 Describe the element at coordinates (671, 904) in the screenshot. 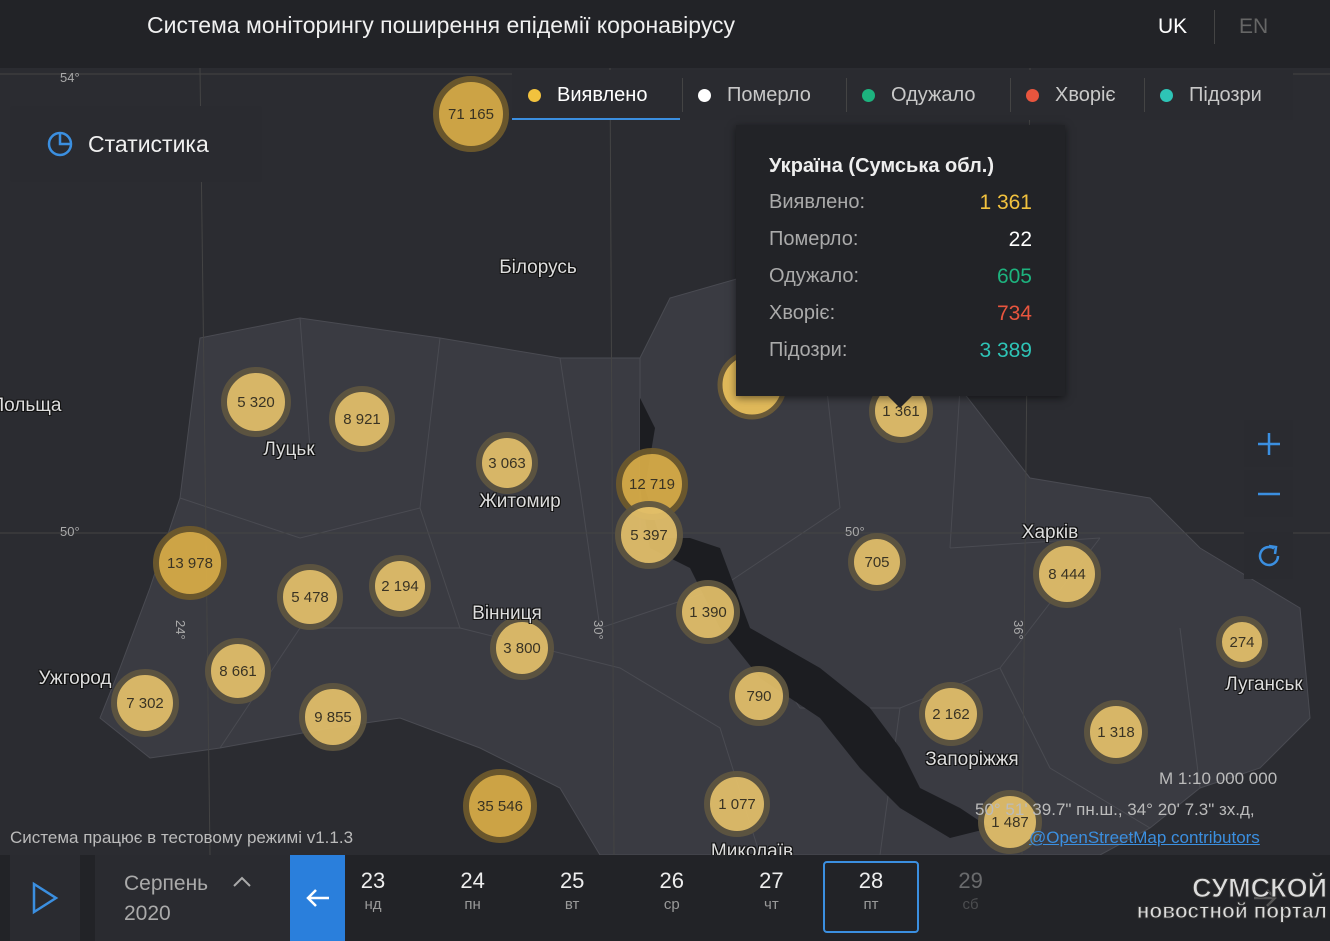

I see `weekday: ср` at that location.